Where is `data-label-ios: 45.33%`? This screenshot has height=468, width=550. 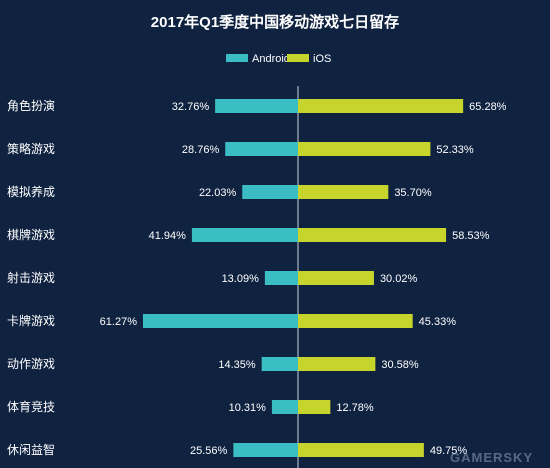
data-label-ios: 45.33% is located at coordinates (438, 322).